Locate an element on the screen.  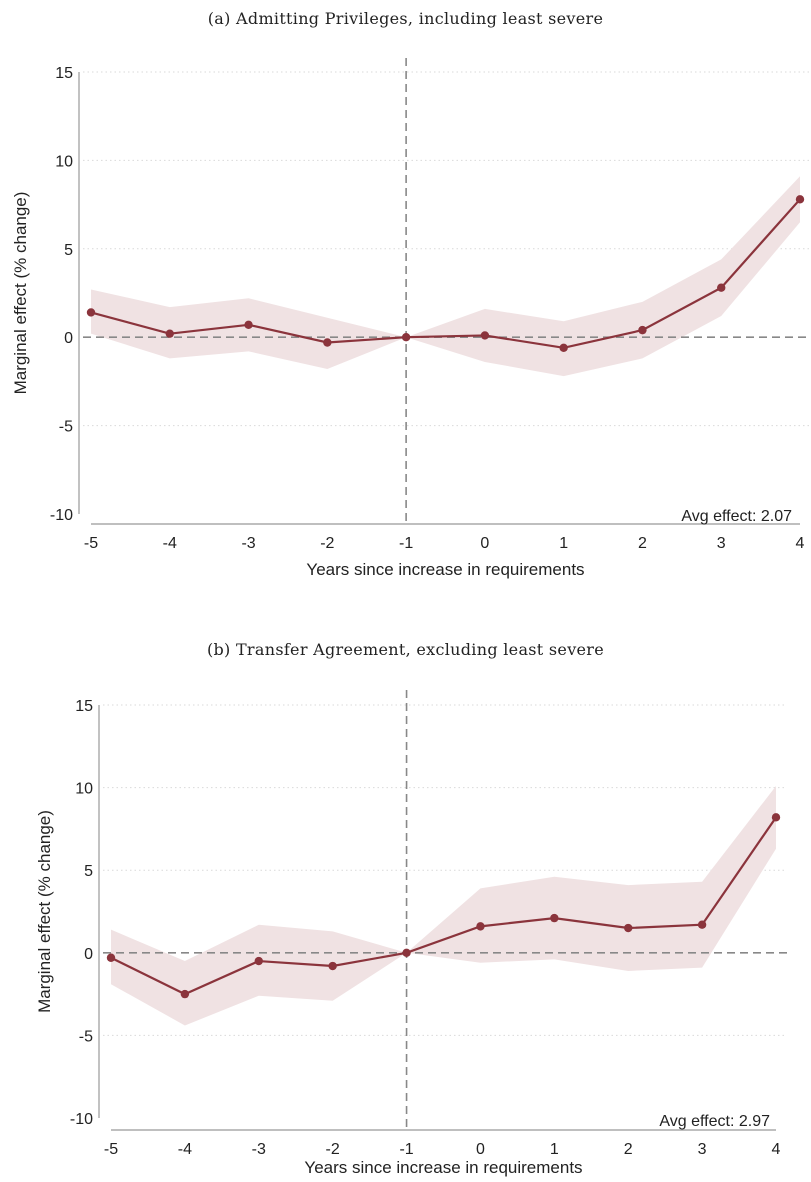
avg-effect-annotation: Avg effect: 2.07 is located at coordinates (736, 516).